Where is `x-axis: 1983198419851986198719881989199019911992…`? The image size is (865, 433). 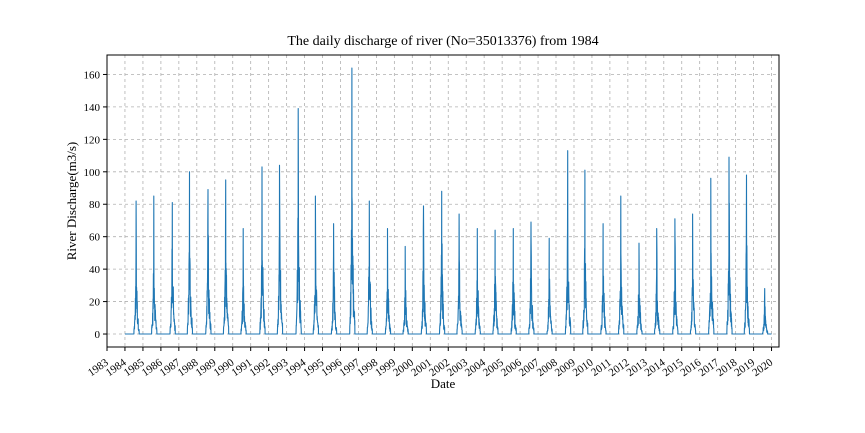 x-axis: 1983198419851986198719881989199019911992… is located at coordinates (431, 363).